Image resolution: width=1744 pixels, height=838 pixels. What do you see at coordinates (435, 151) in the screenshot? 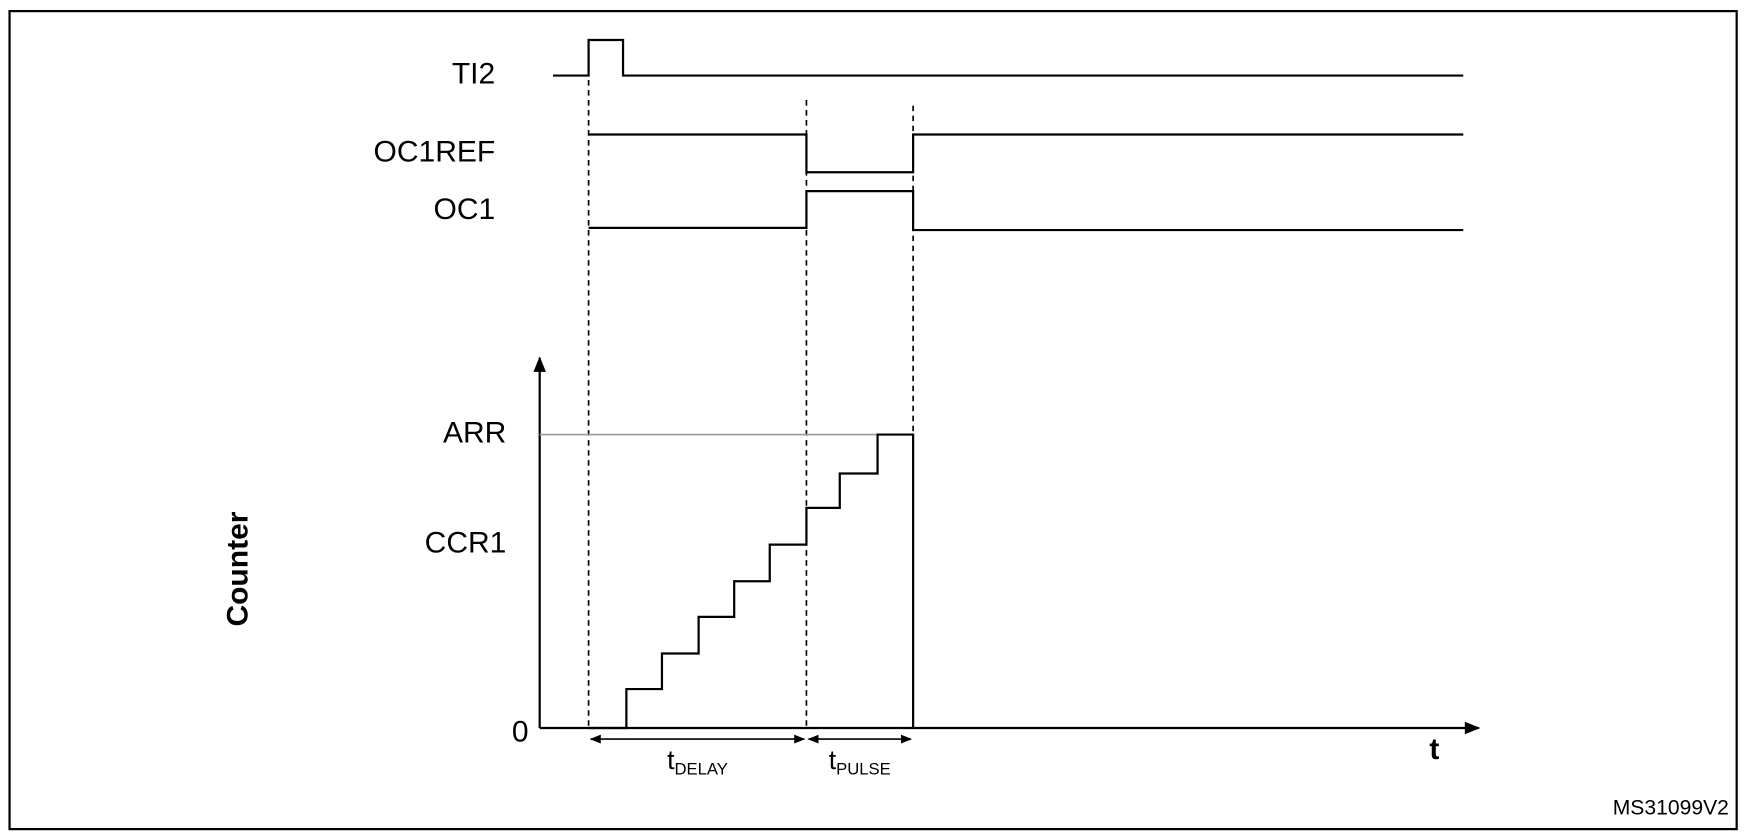
I see `signal-label: OC1REF` at bounding box center [435, 151].